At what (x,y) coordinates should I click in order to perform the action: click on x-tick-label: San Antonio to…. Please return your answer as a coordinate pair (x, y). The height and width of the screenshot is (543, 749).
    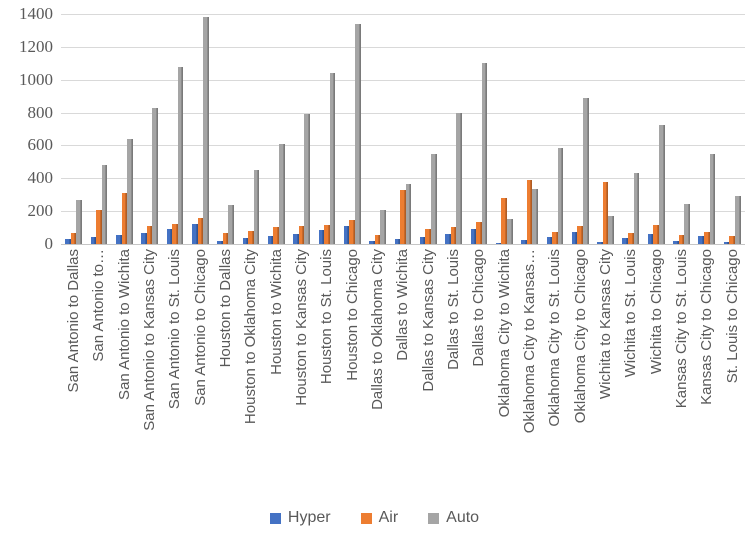
    Looking at the image, I should click on (98, 365).